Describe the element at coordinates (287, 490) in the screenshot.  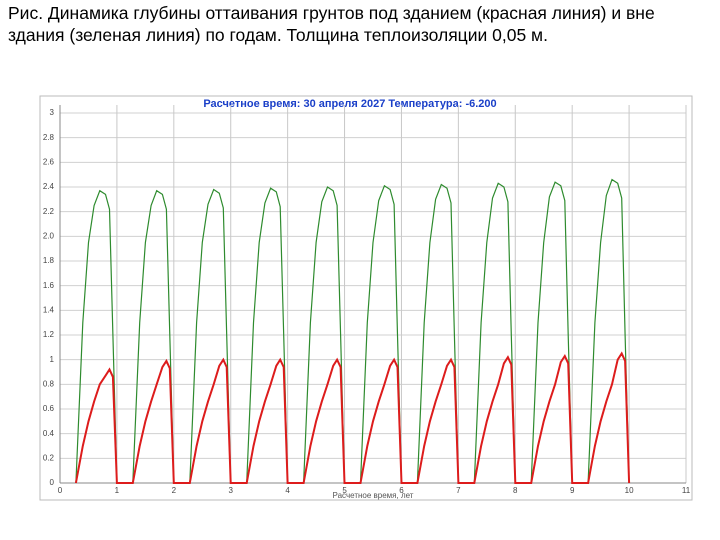
I see `x-tick-label: 4` at that location.